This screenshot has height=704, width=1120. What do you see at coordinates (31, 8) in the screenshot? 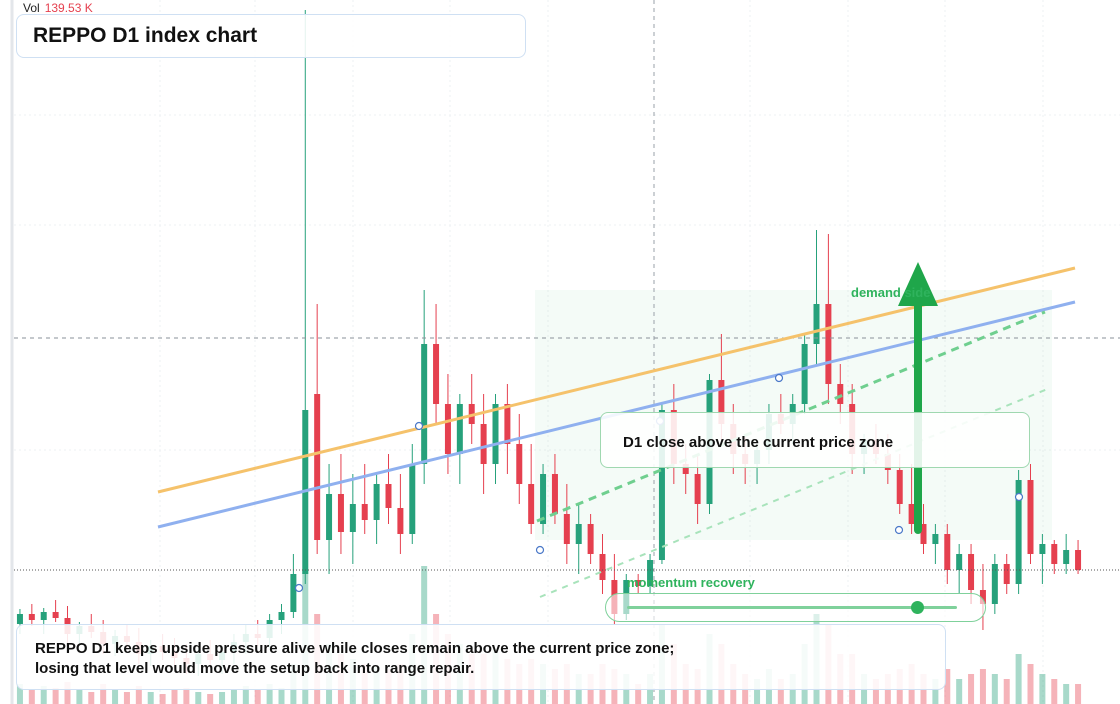
I see `vol-label: Vol` at bounding box center [31, 8].